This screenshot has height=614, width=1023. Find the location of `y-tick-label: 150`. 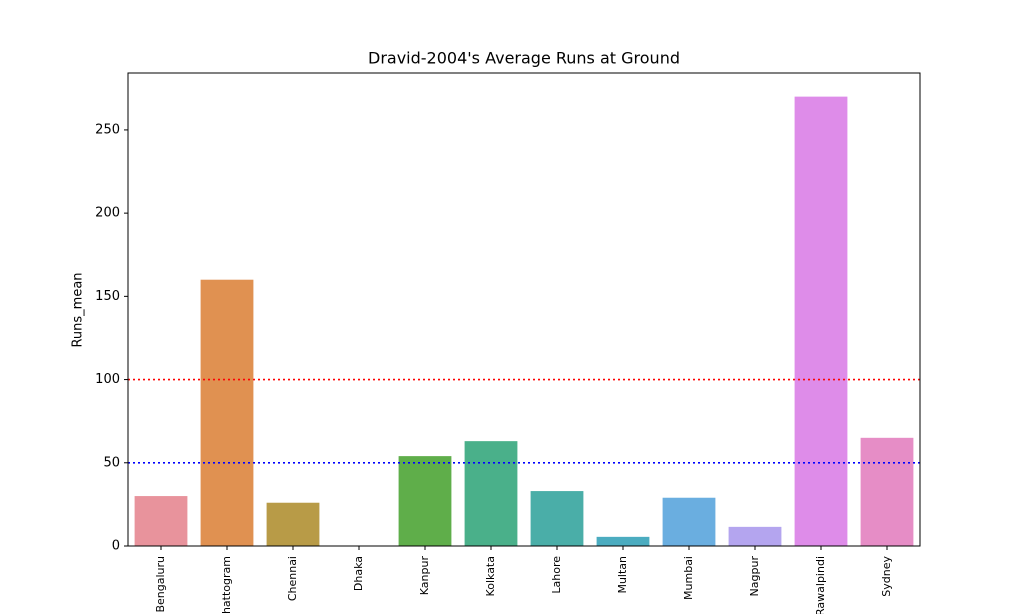

y-tick-label: 150 is located at coordinates (107, 296).